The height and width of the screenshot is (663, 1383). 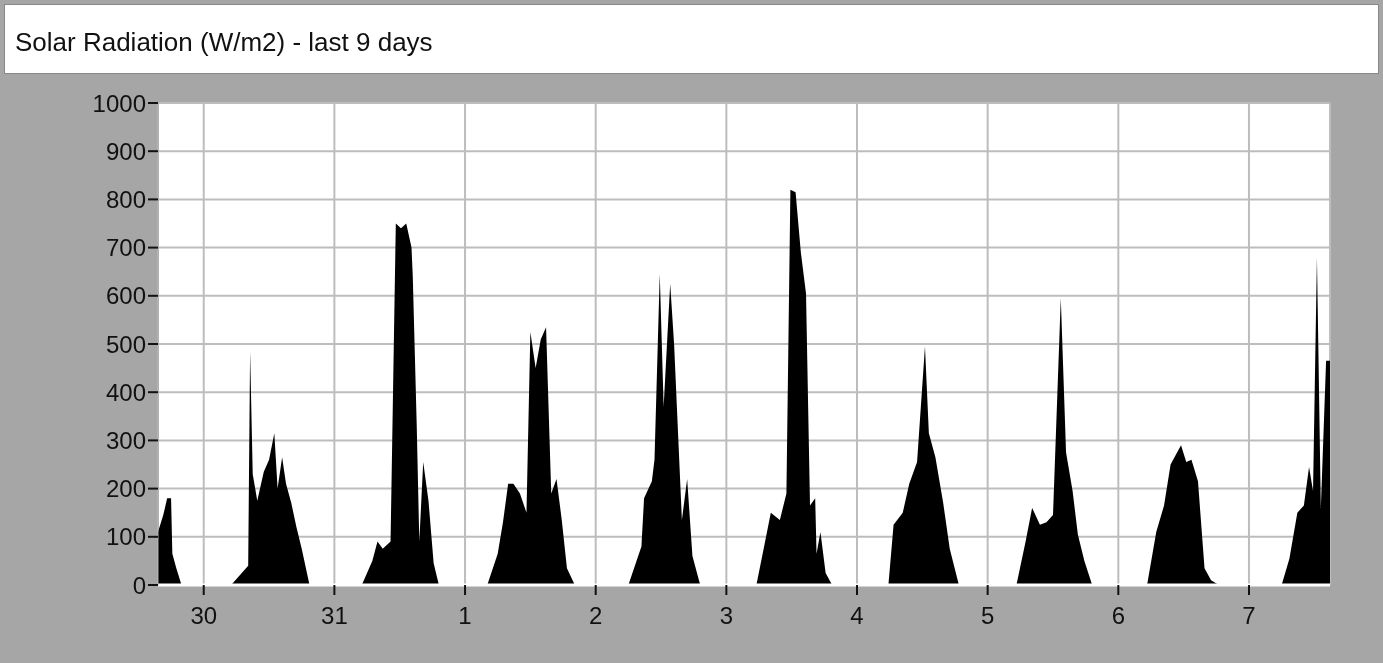 What do you see at coordinates (125, 537) in the screenshot?
I see `y-tick-label: 100` at bounding box center [125, 537].